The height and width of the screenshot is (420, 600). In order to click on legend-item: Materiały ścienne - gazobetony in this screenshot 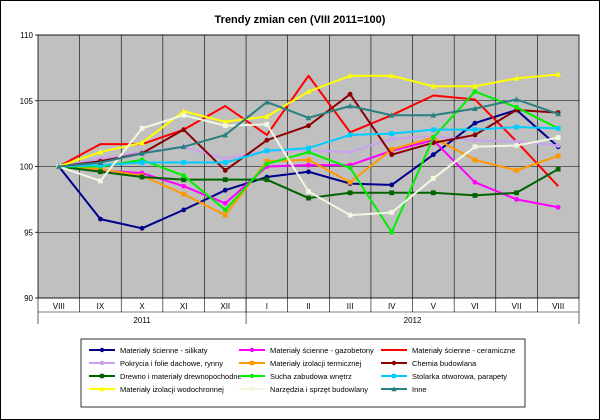, I will do `click(306, 350)`.